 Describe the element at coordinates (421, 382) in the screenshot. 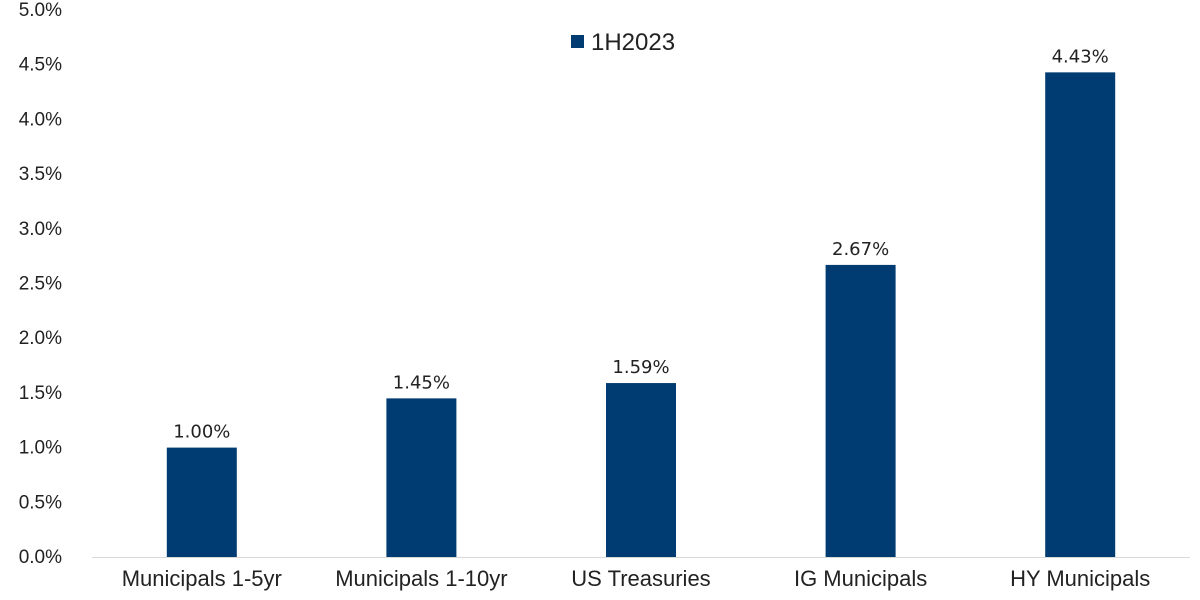

I see `data-label: 1.45%` at that location.